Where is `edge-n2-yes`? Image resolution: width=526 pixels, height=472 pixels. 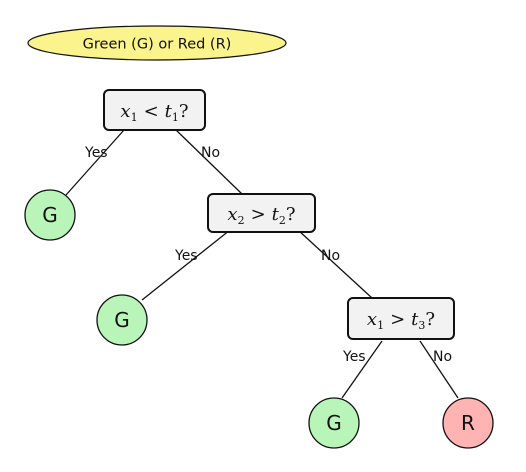 edge-n2-yes is located at coordinates (186, 265).